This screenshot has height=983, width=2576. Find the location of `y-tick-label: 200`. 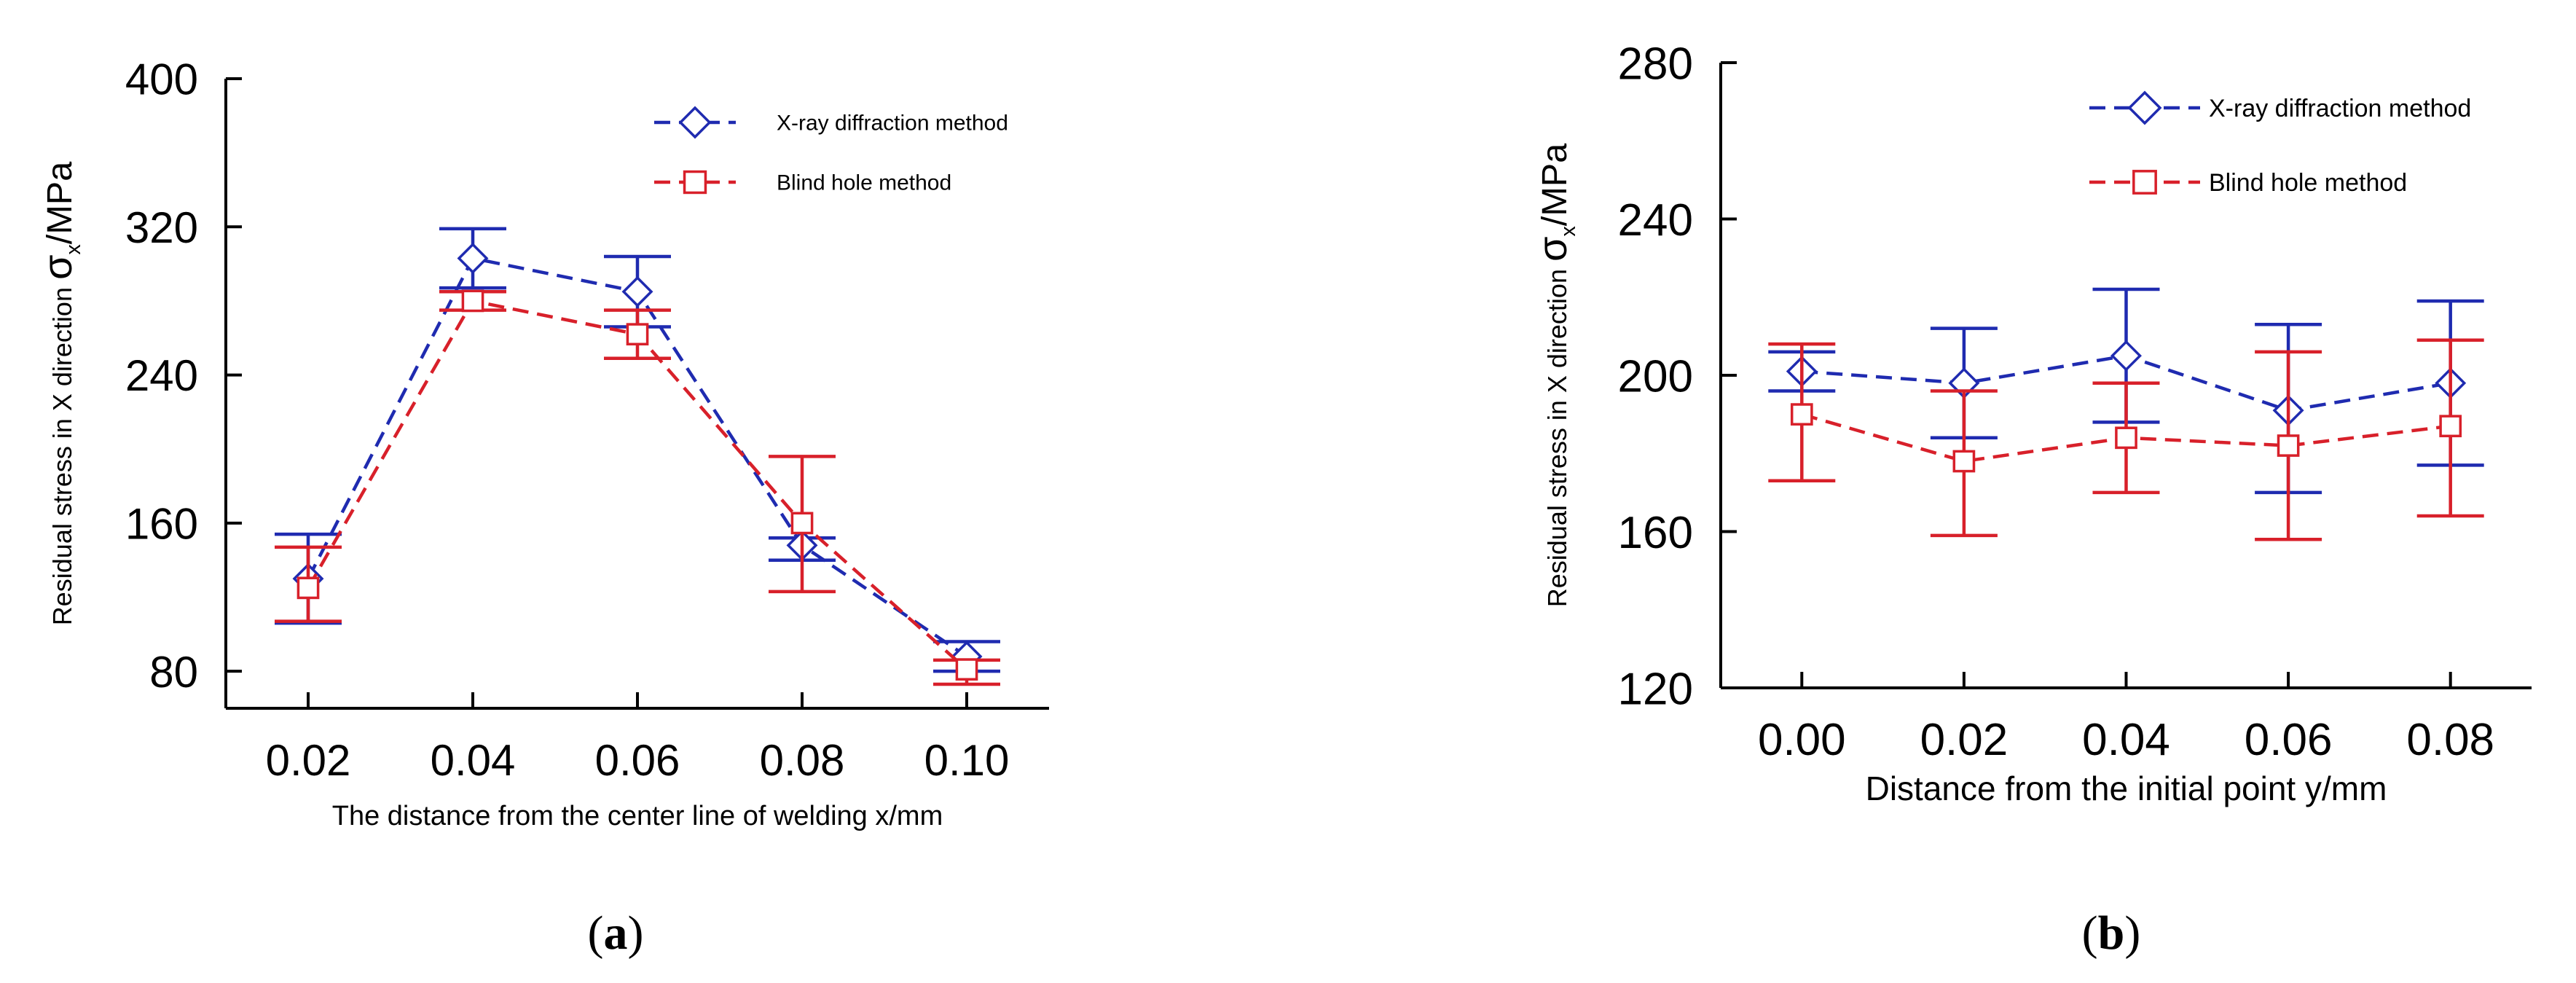

y-tick-label: 200 is located at coordinates (1655, 376).